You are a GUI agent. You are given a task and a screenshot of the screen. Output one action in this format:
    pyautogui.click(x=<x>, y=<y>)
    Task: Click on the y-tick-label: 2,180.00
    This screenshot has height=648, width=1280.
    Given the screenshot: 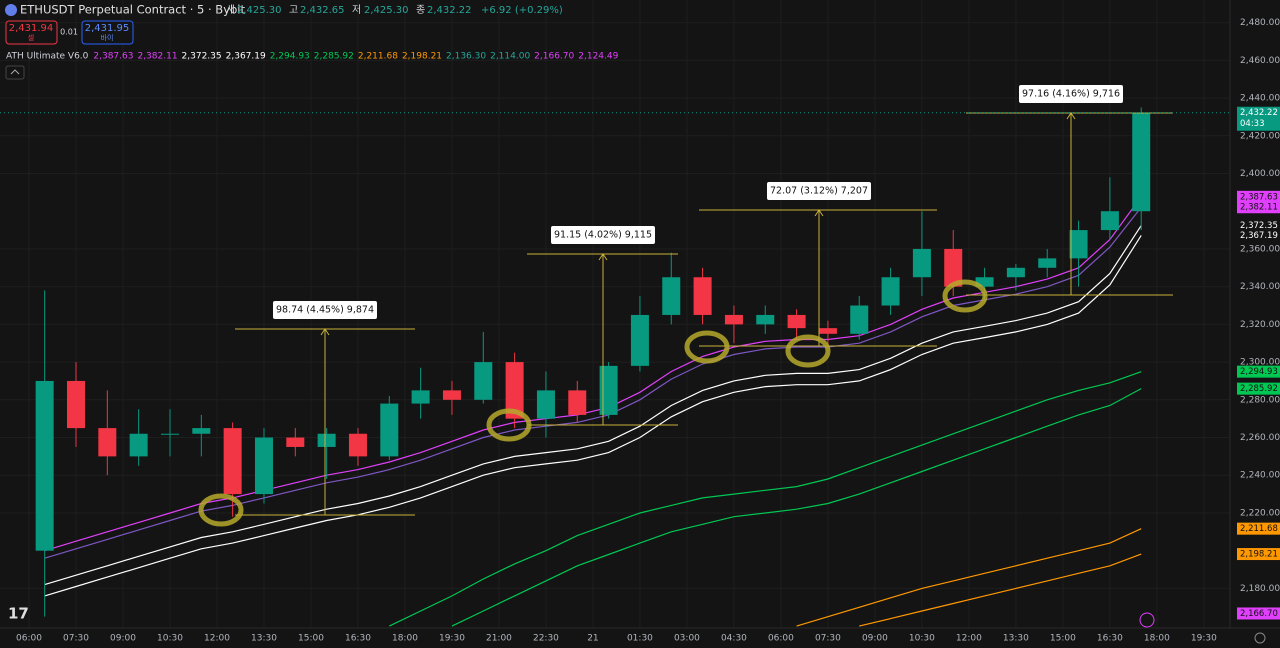 What is the action you would take?
    pyautogui.click(x=1260, y=589)
    